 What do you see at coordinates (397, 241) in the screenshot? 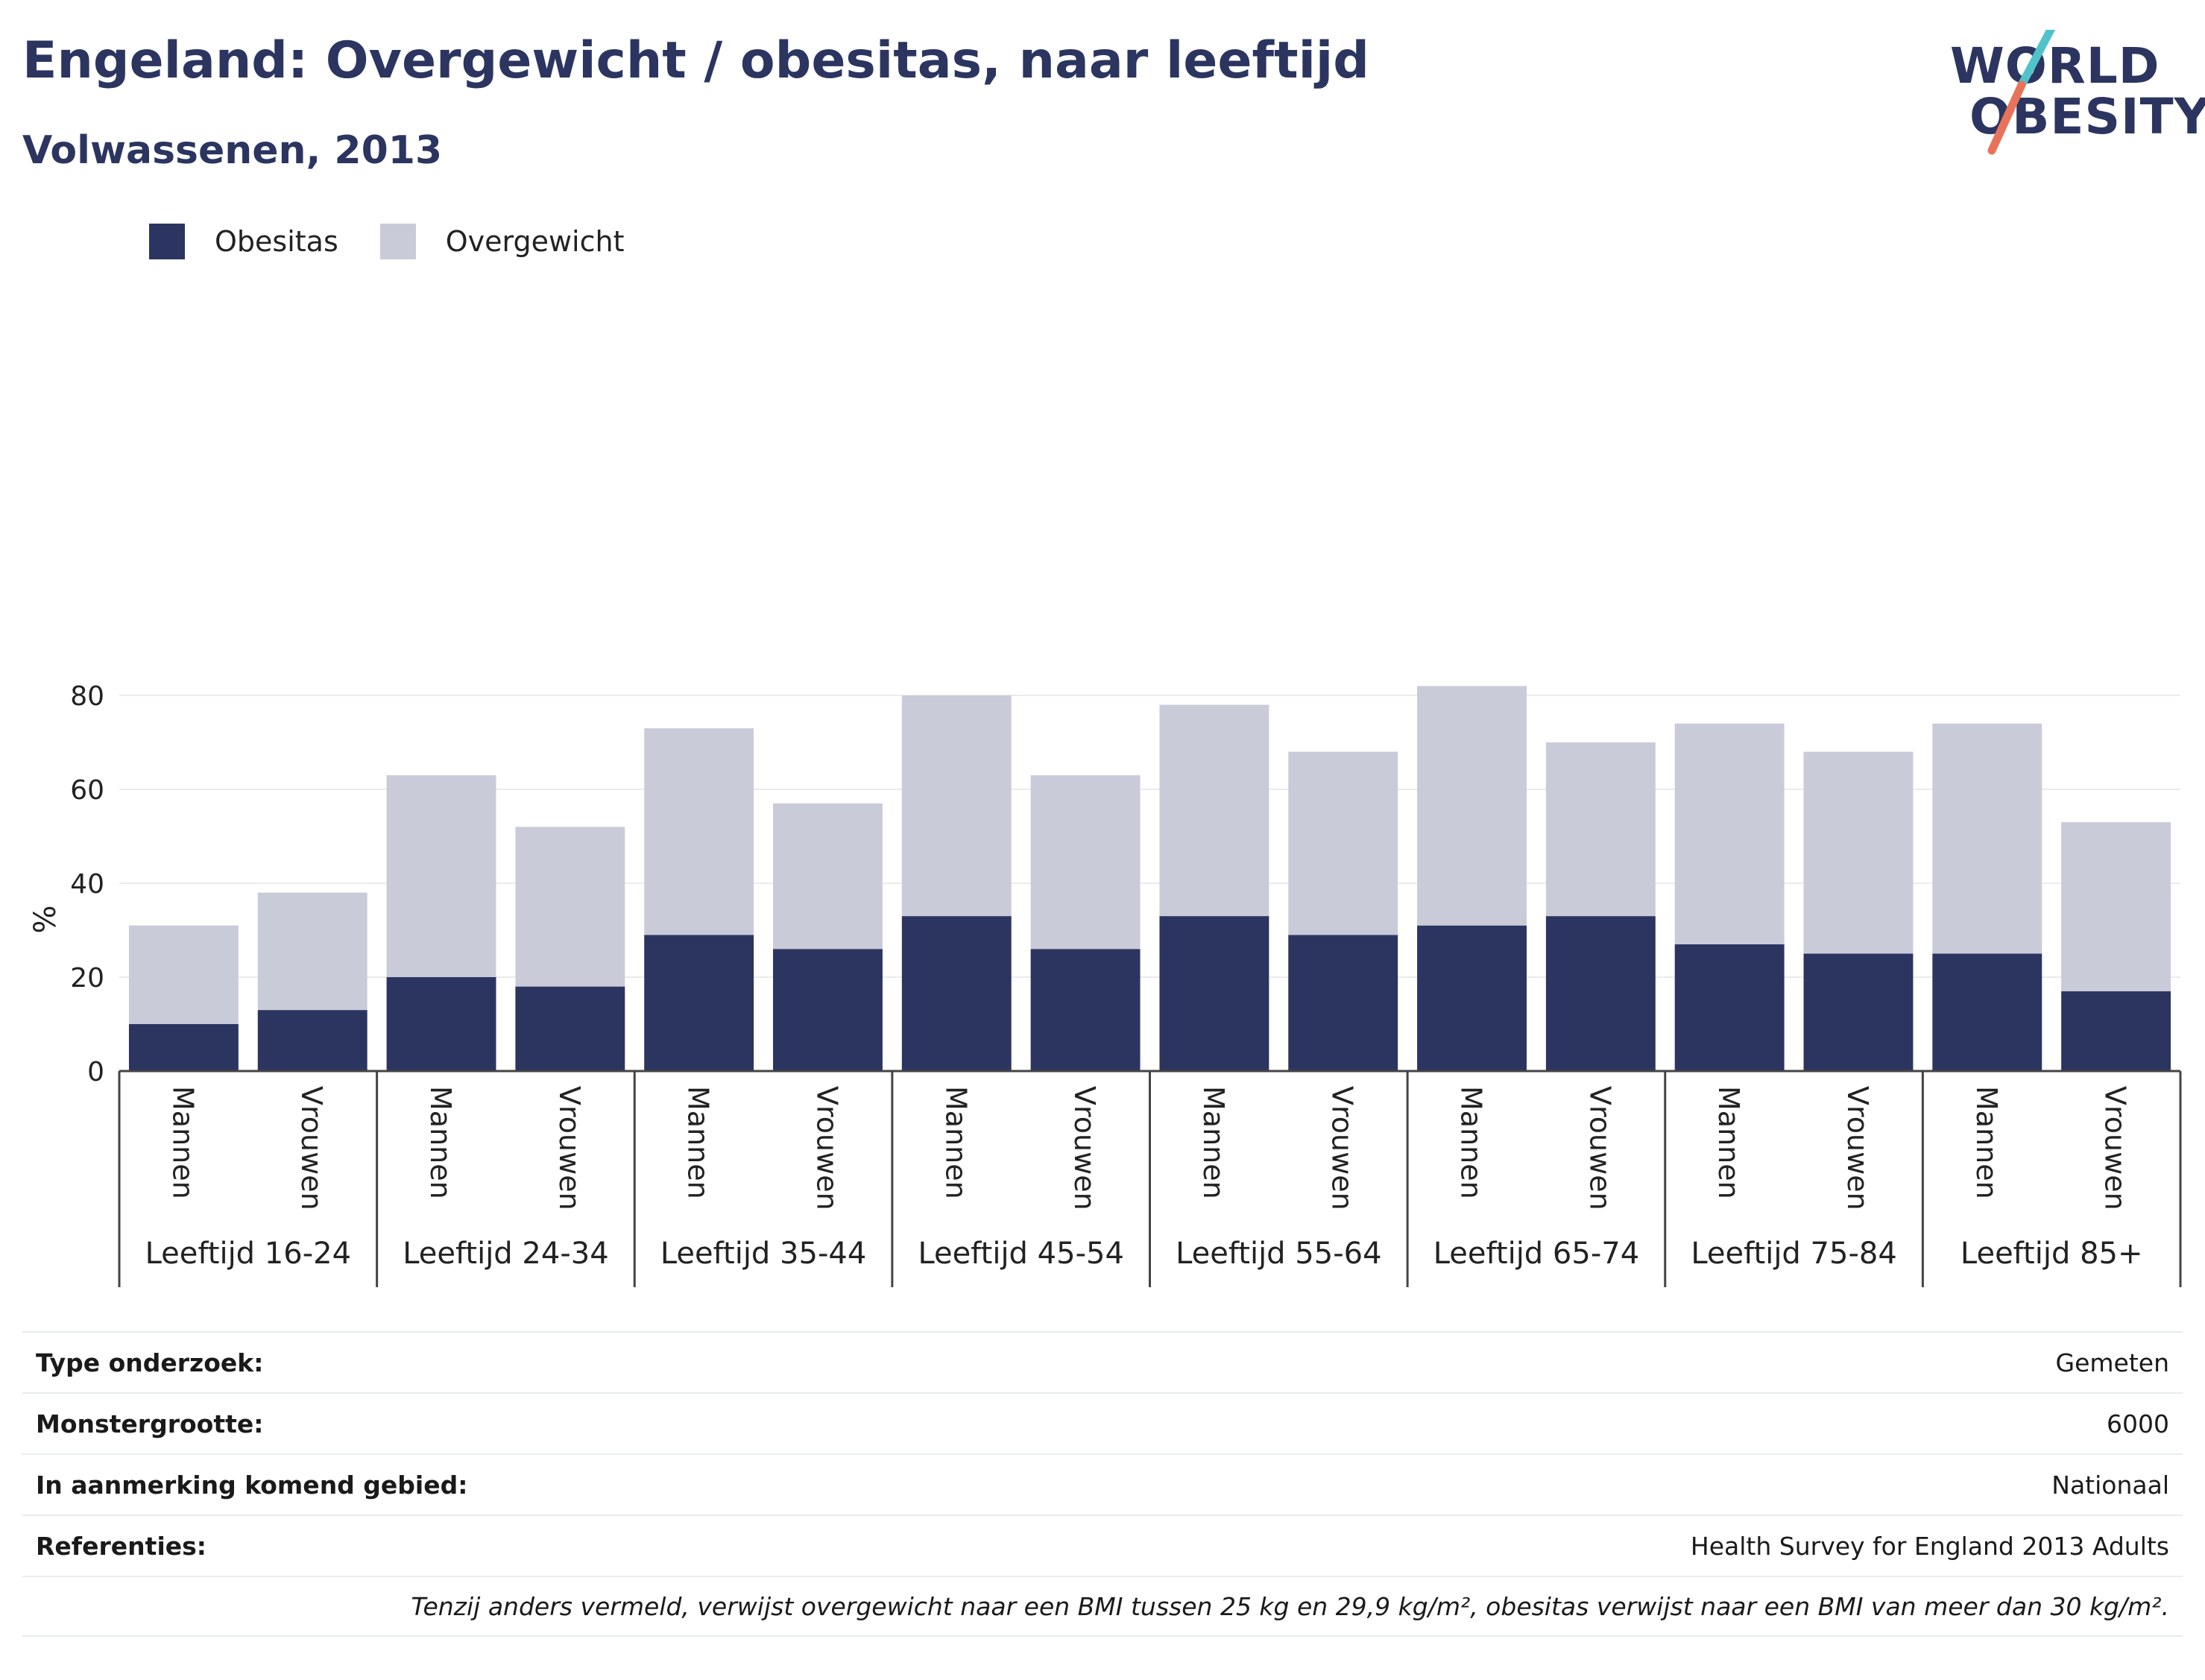
I see `legend-swatch-overgewicht` at bounding box center [397, 241].